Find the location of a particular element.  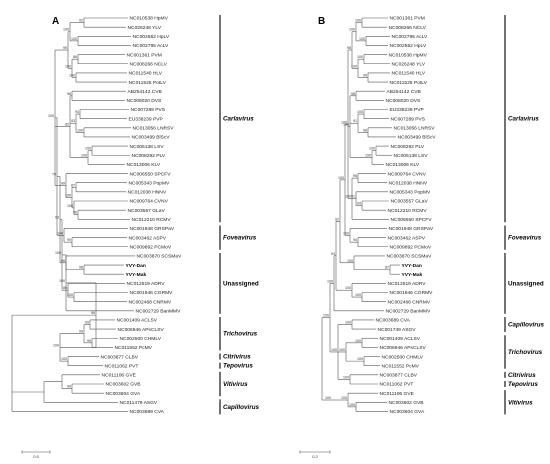

taxon-label: NC006946 APsCLSV is located at coordinates (141, 330).